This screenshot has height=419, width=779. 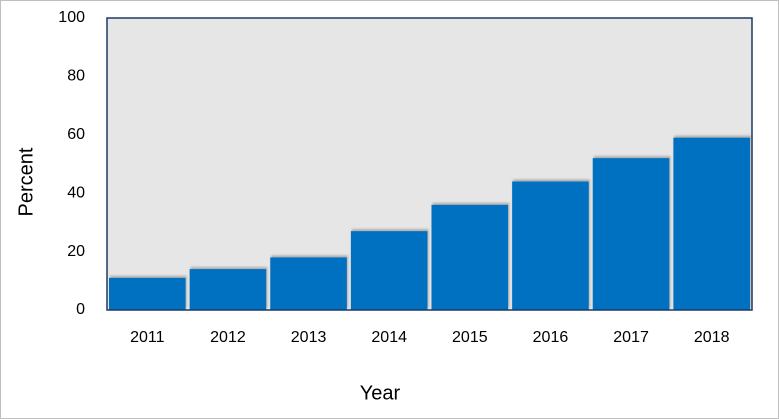 I want to click on y-tick-label: 100, so click(x=71, y=17).